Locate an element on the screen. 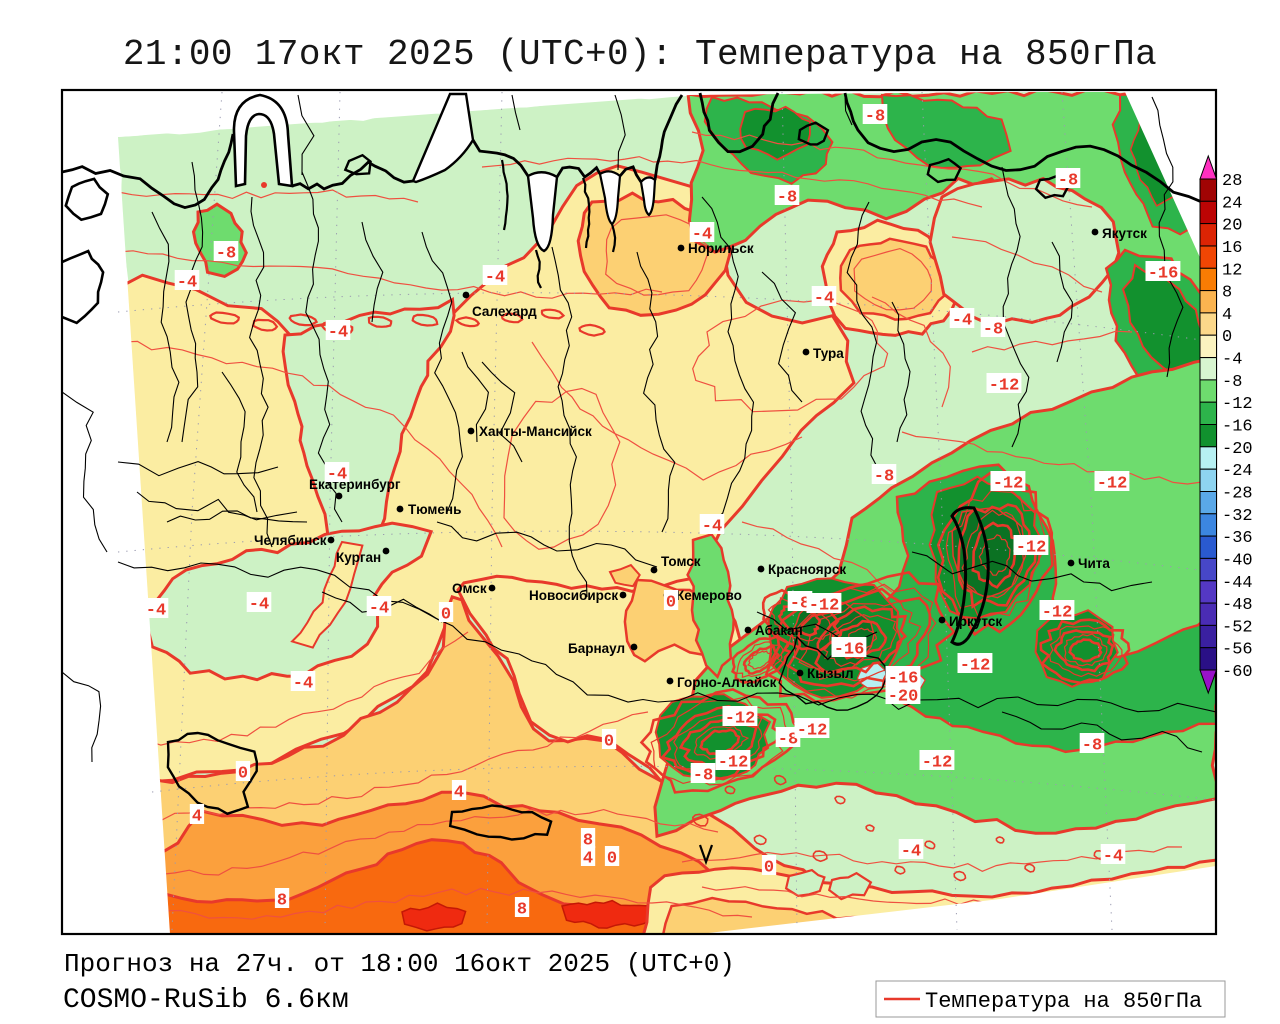 The image size is (1280, 1024). svg-text: Салехард is located at coordinates (504, 311).